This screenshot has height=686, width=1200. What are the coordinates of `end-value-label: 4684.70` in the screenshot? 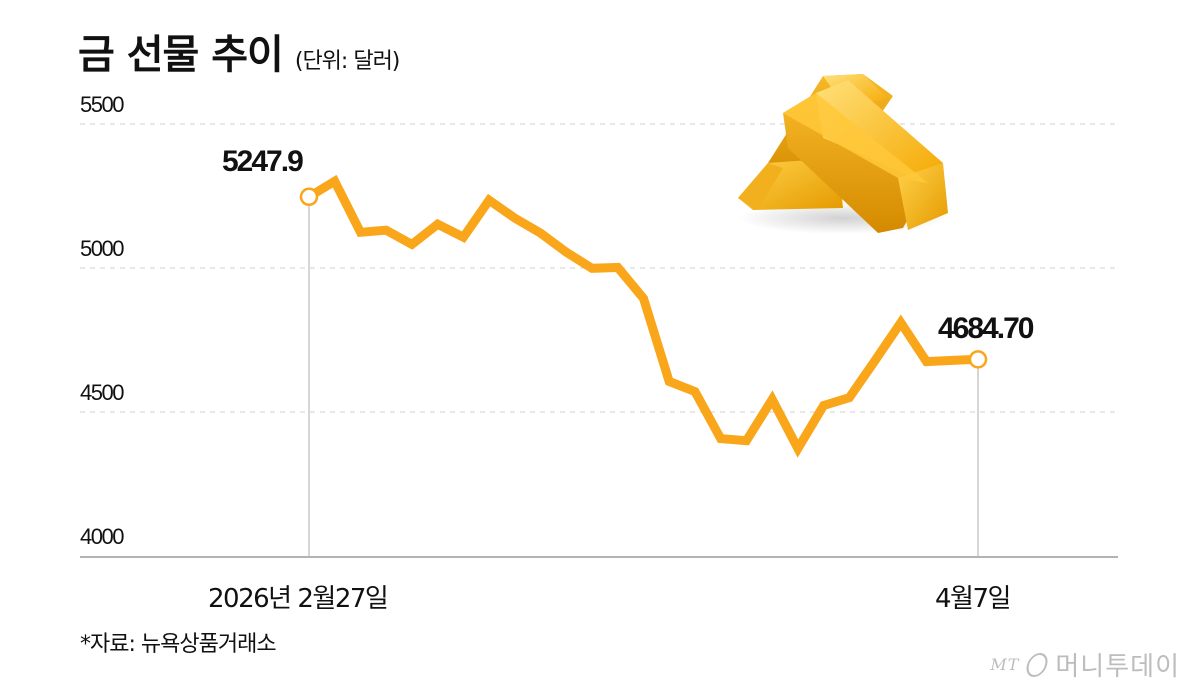 It's located at (986, 328).